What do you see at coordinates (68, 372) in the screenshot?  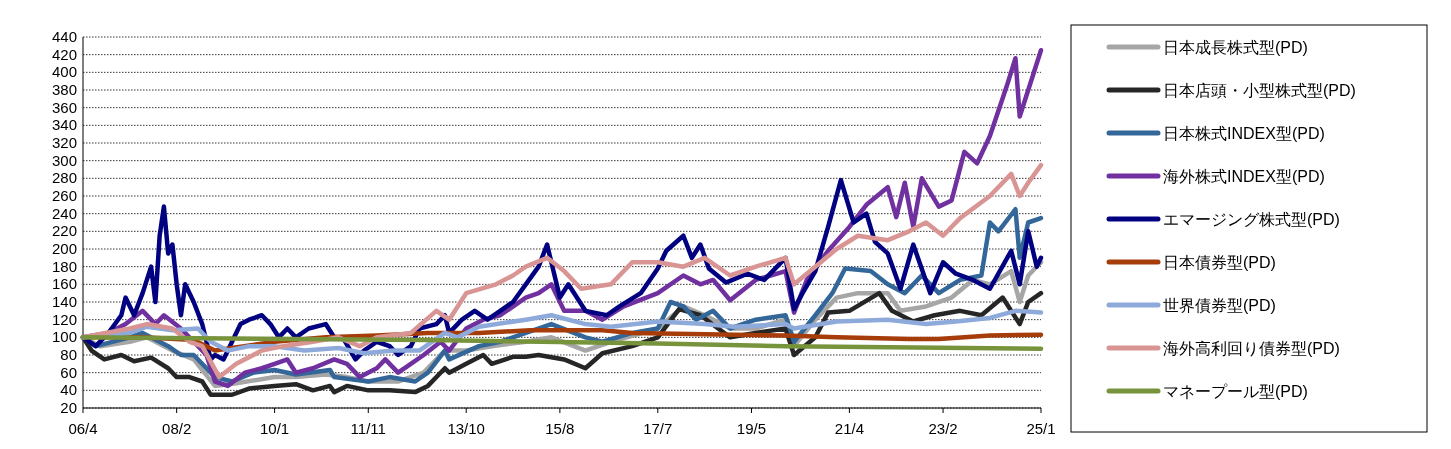 I see `y-tick-label: 60` at bounding box center [68, 372].